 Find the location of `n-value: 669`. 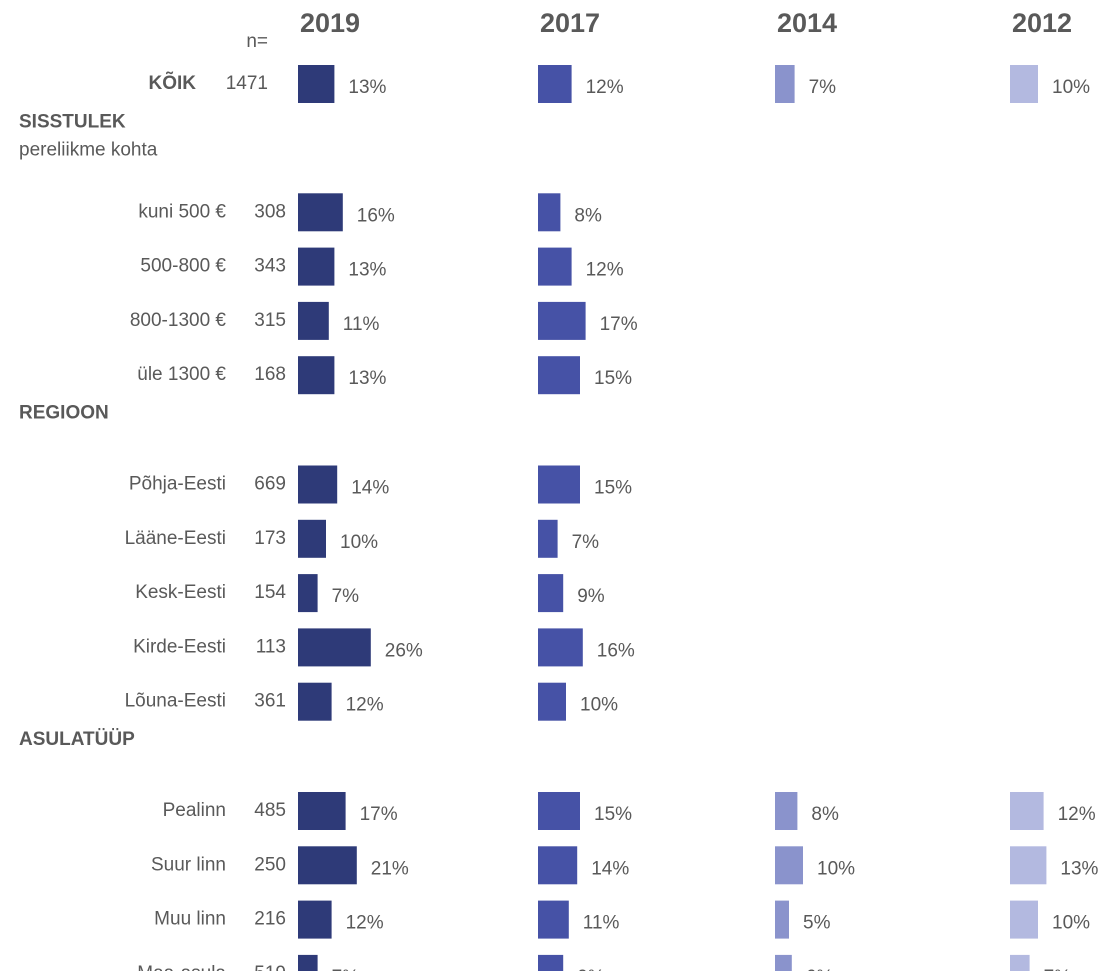

n-value: 669 is located at coordinates (270, 484).